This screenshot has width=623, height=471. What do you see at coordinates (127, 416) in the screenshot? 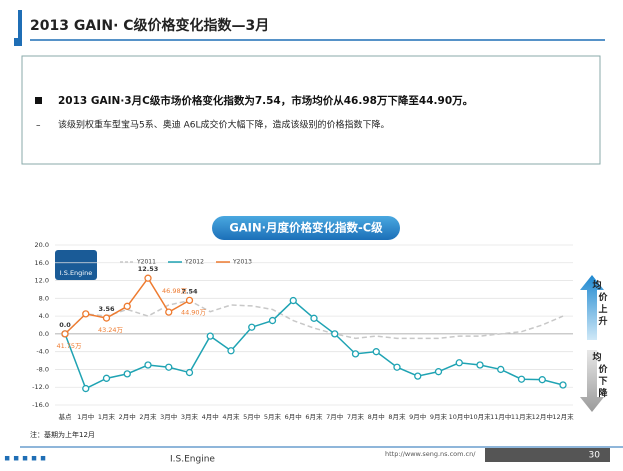
I see `x-tick-label: 2月中` at bounding box center [127, 416].